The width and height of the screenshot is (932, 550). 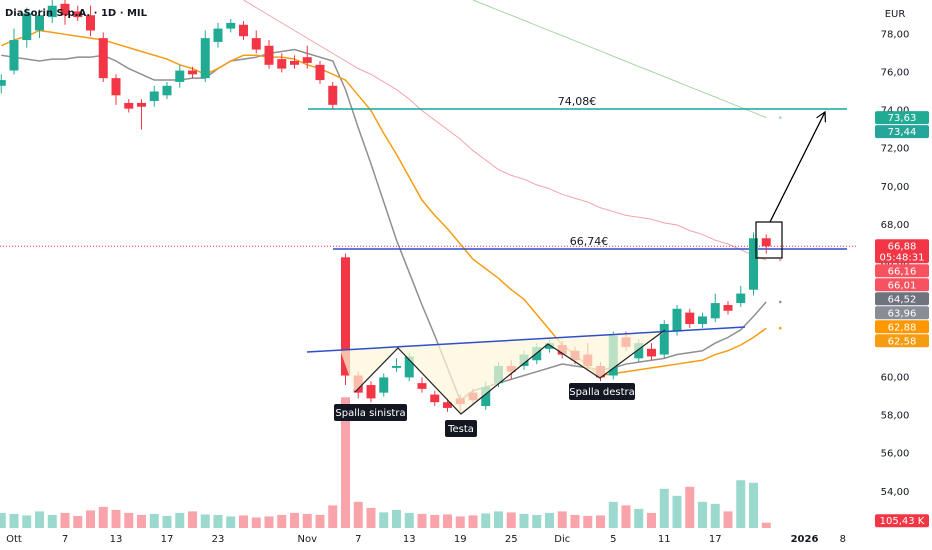 What do you see at coordinates (769, 240) in the screenshot?
I see `highlight-box` at bounding box center [769, 240].